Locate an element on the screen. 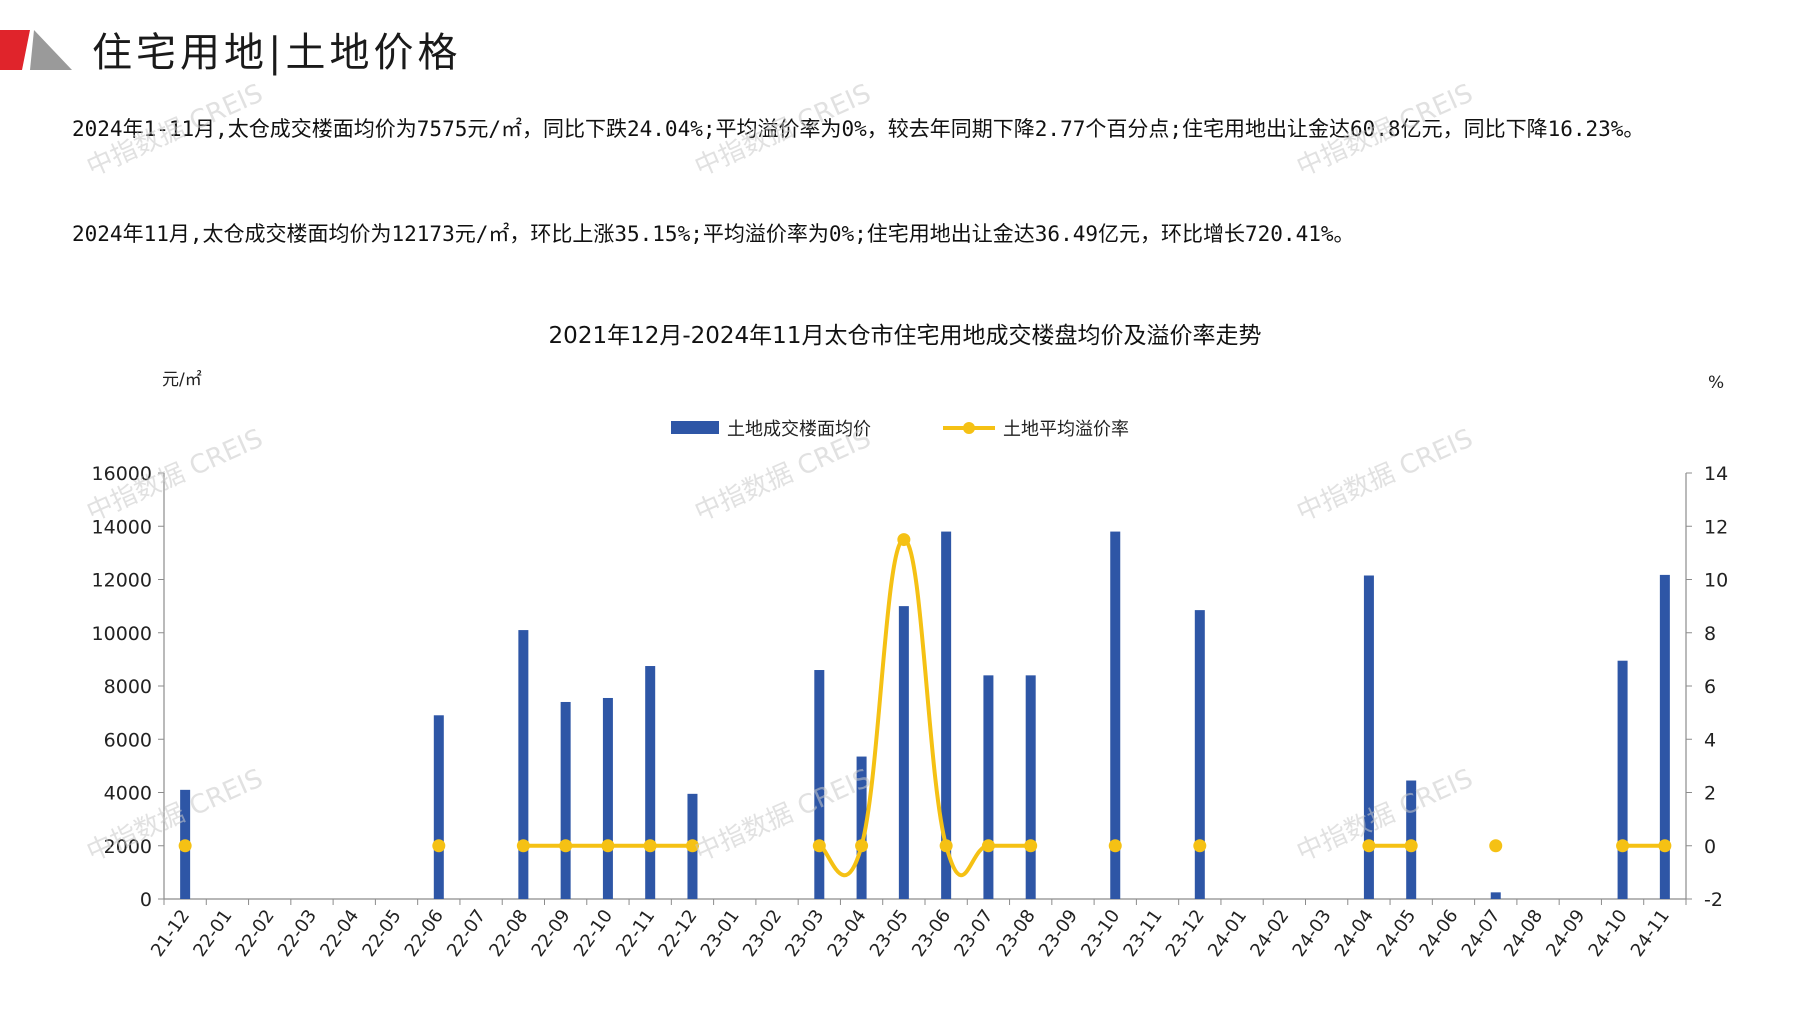 This screenshot has width=1797, height=1010. right-tick-label: 8 is located at coordinates (1710, 634).